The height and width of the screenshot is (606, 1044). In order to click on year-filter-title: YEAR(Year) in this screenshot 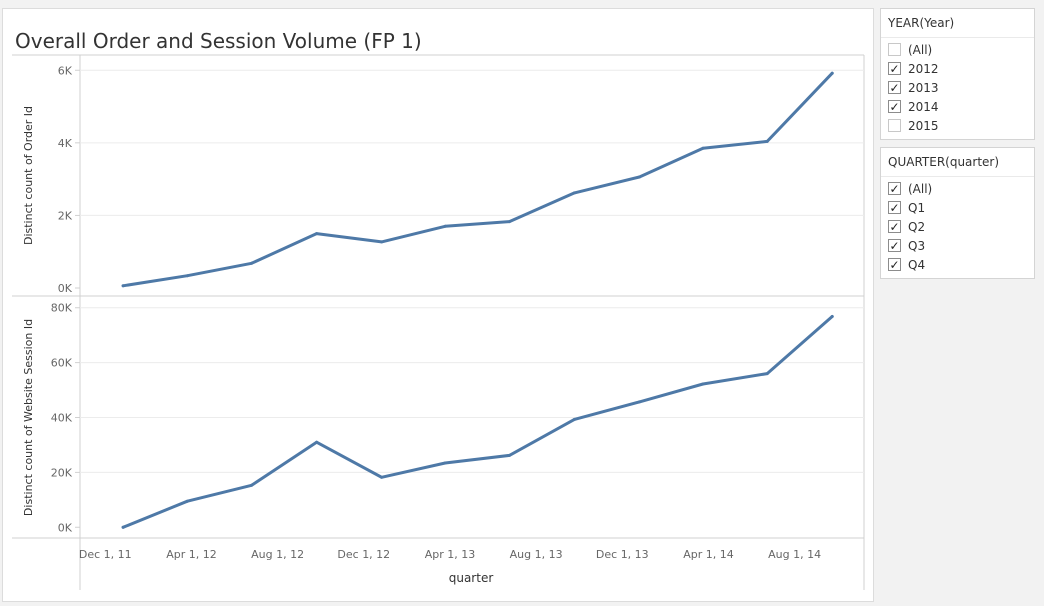, I will do `click(957, 23)`.